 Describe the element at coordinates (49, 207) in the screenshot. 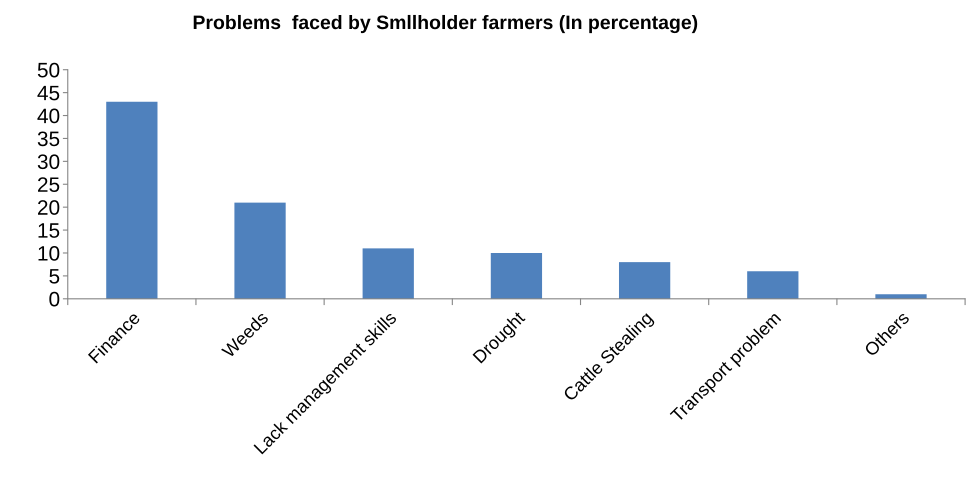

I see `y-tick-label: 20` at that location.